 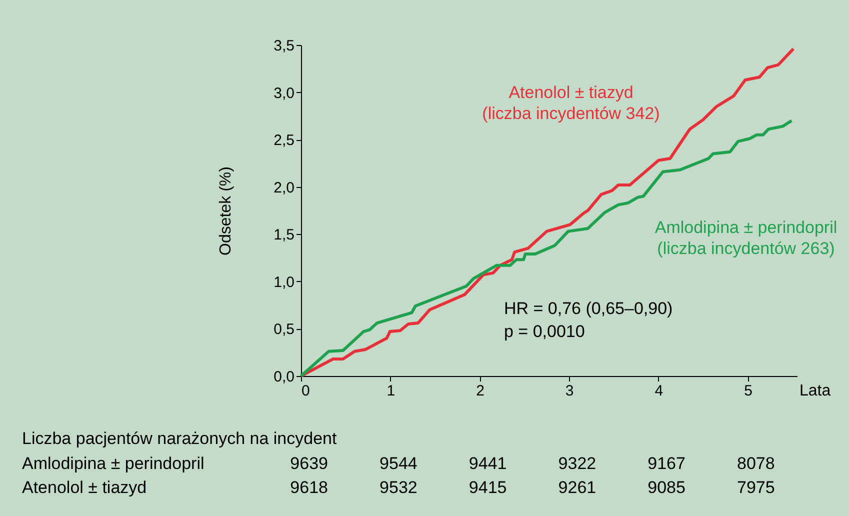 I want to click on annotation: HR = 0,76 (0,65–0,90), so click(x=588, y=308).